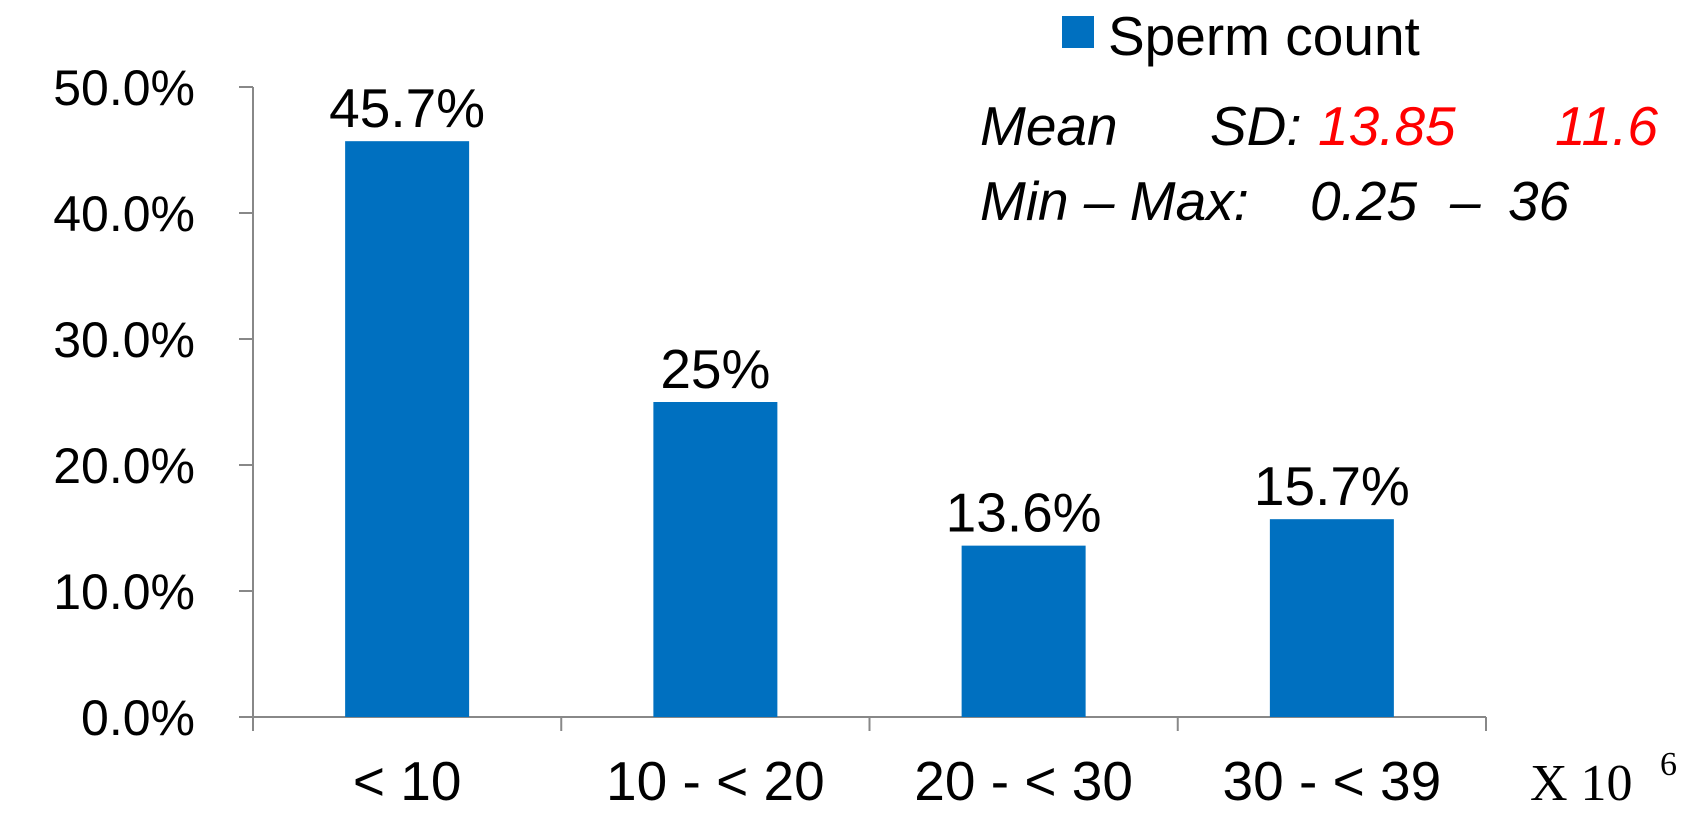 Image resolution: width=1696 pixels, height=816 pixels. I want to click on x-tick-label: < 10, so click(407, 781).